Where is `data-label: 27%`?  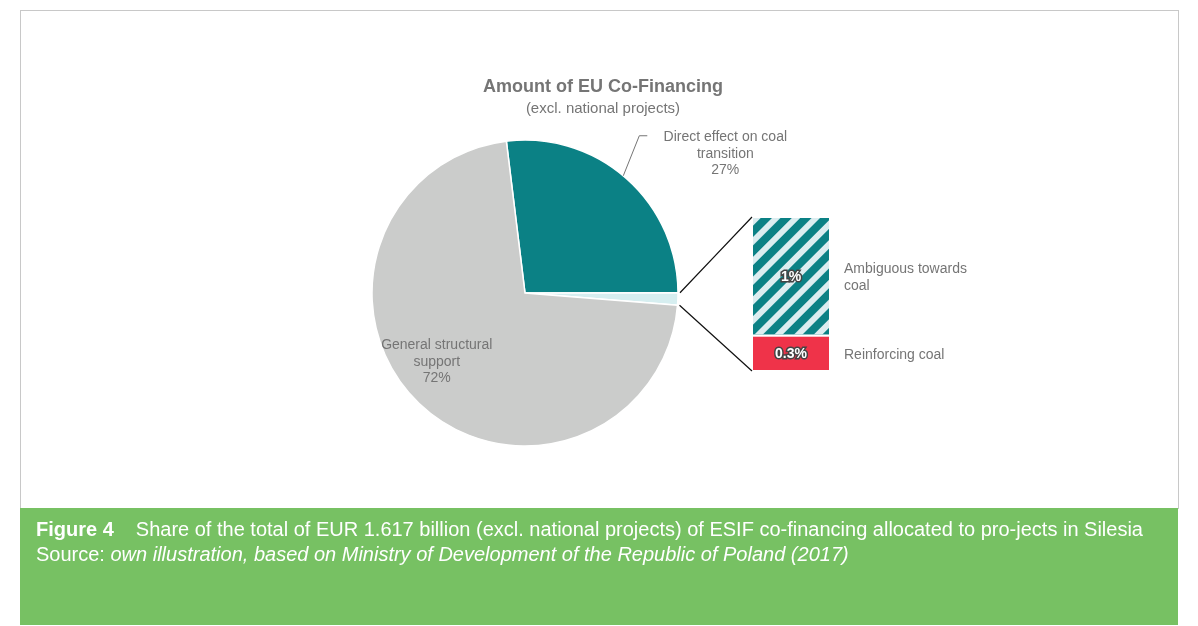 data-label: 27% is located at coordinates (725, 169).